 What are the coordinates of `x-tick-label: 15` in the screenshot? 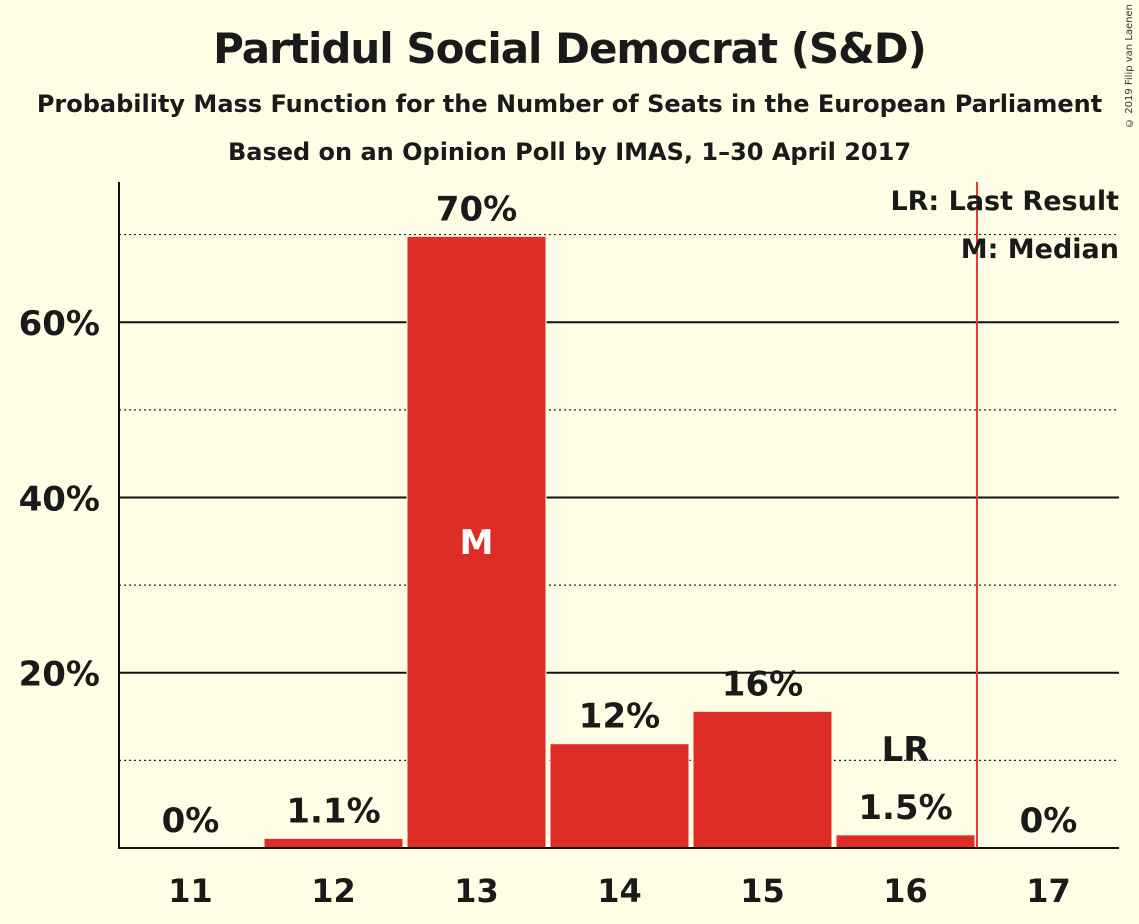 It's located at (762, 891).